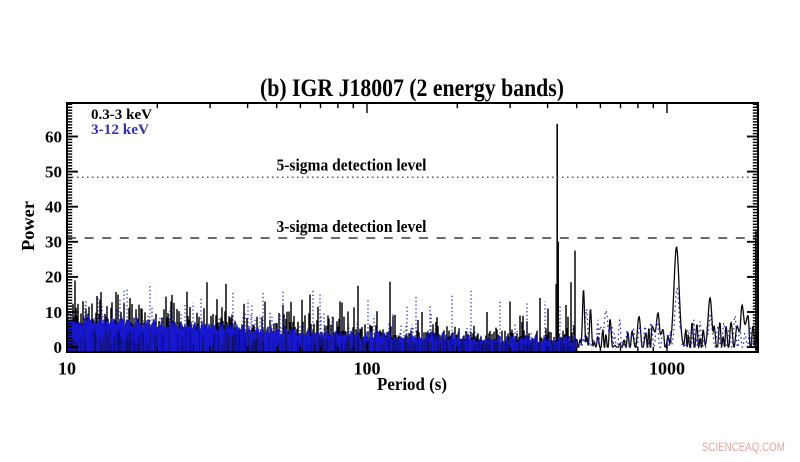  I want to click on svg-text: 20, so click(53, 277).